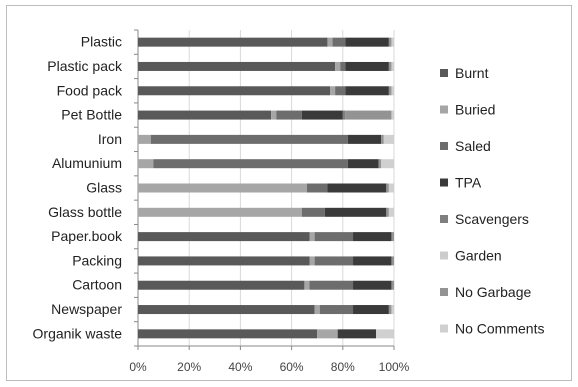  What do you see at coordinates (97, 285) in the screenshot?
I see `category-label-10: Cartoon` at bounding box center [97, 285].